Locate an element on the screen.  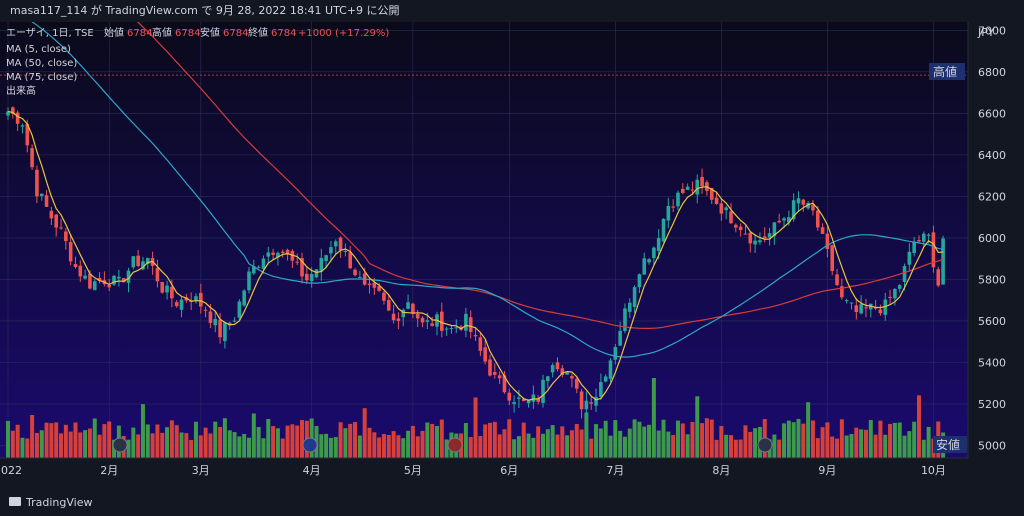
event-markers is located at coordinates (442, 445).